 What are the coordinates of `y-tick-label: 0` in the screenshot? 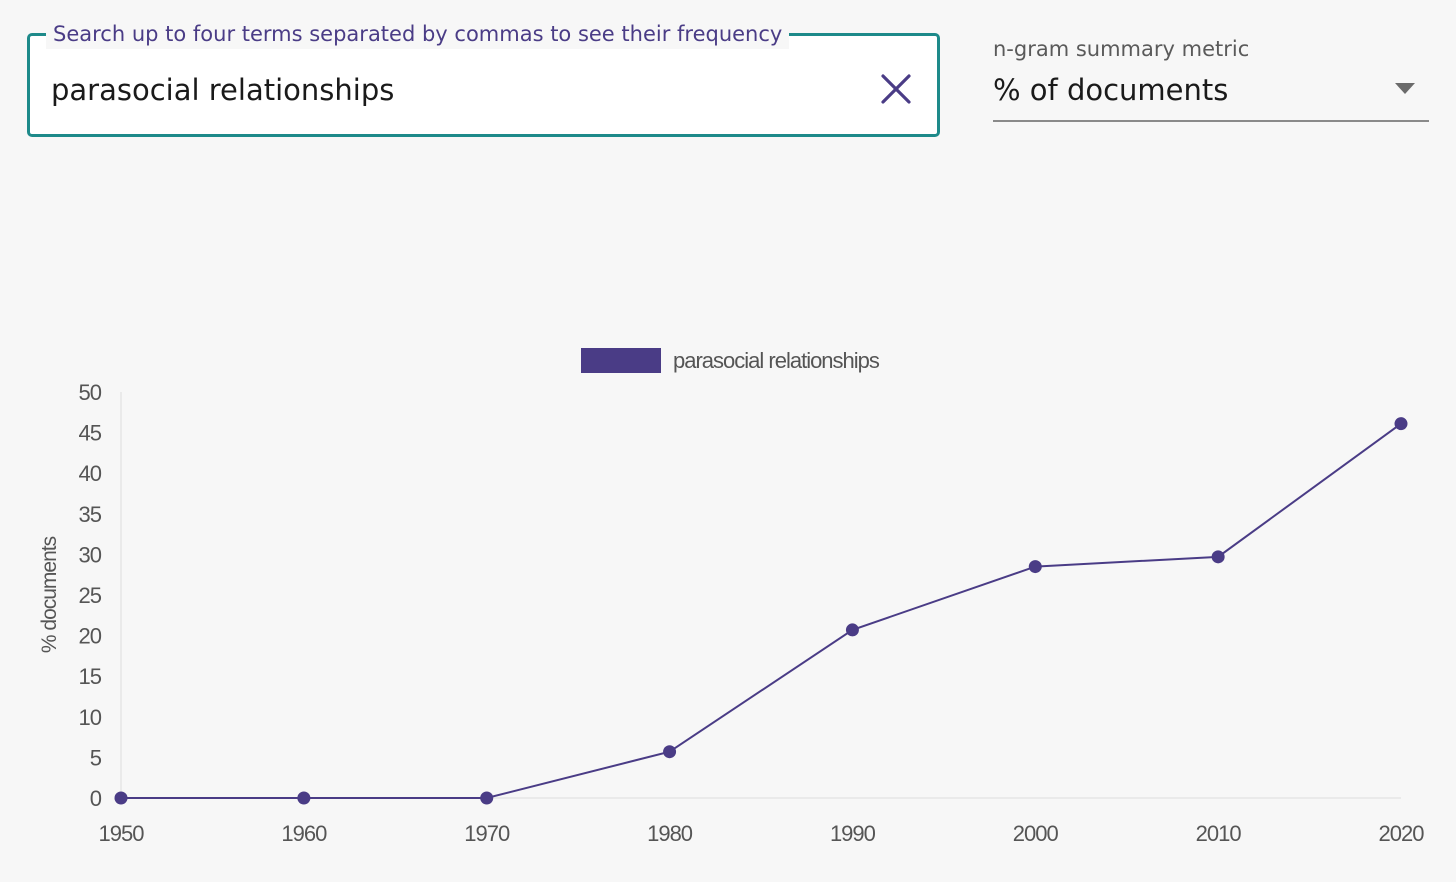 It's located at (96, 798).